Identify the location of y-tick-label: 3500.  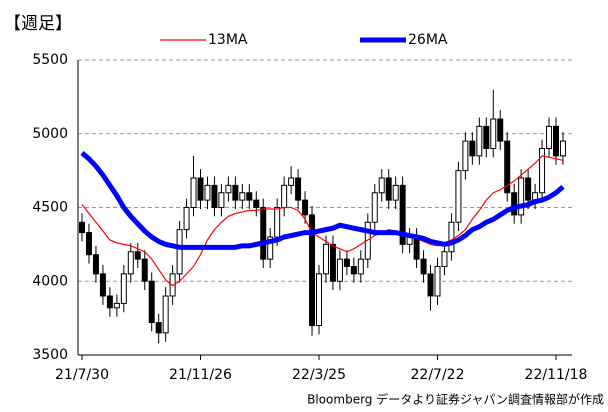
(50, 355).